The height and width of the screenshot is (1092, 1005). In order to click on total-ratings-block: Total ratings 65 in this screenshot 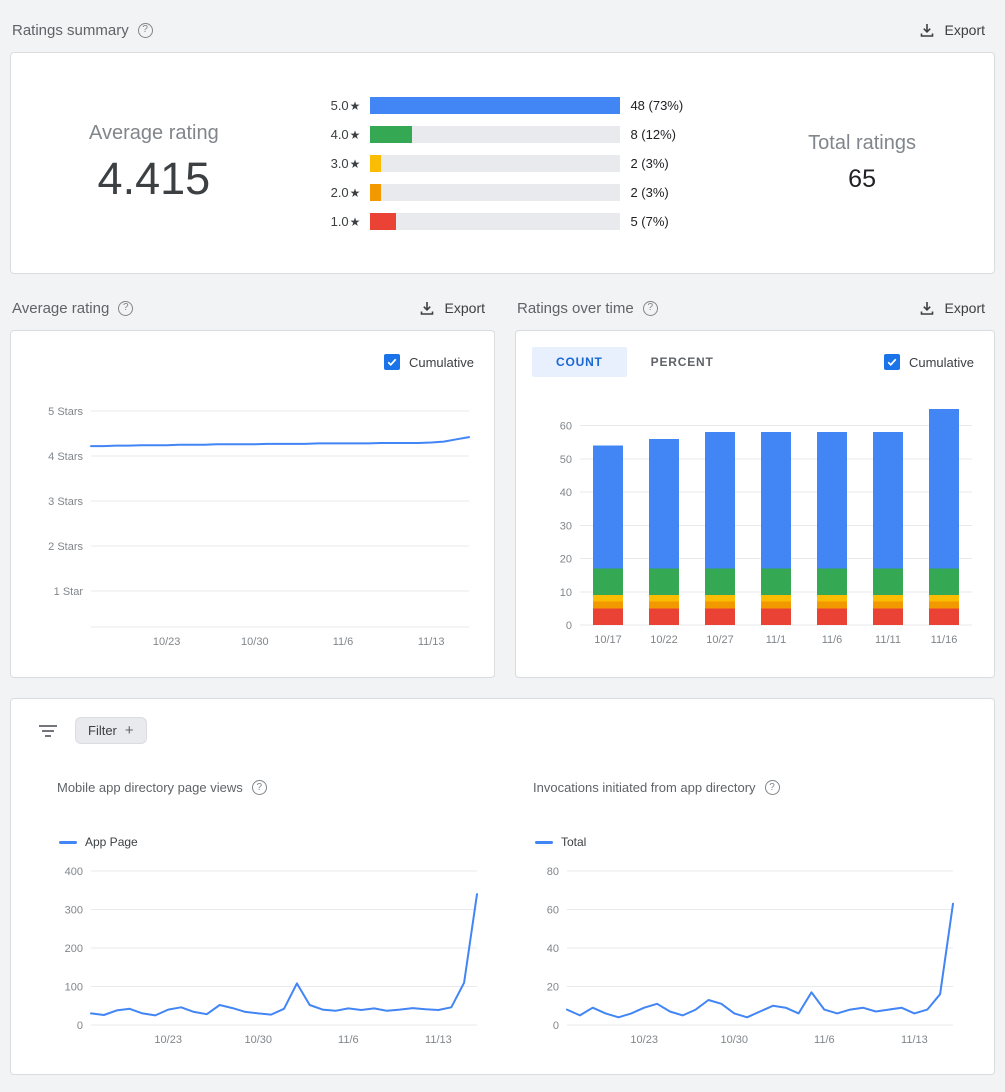, I will do `click(862, 163)`.